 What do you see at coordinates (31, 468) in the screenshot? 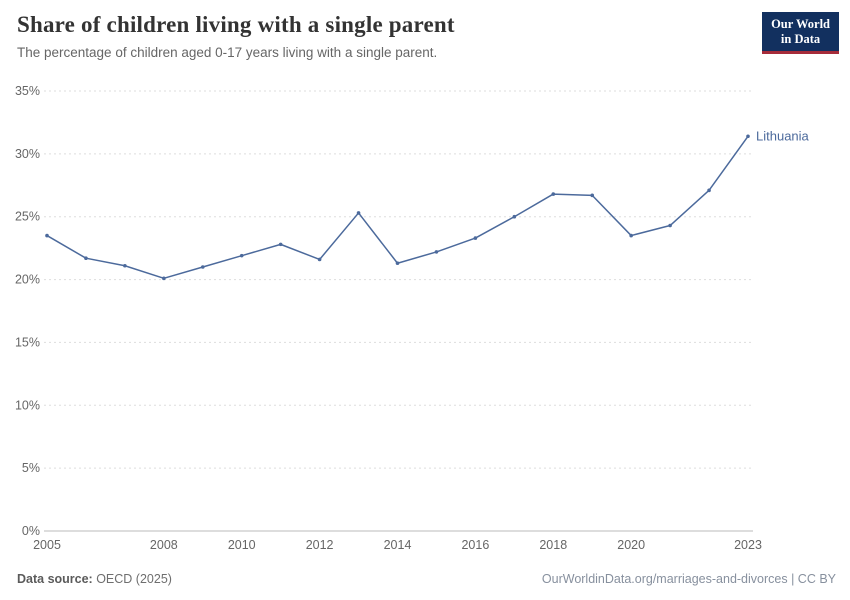
I see `y-tick-label: 5%` at bounding box center [31, 468].